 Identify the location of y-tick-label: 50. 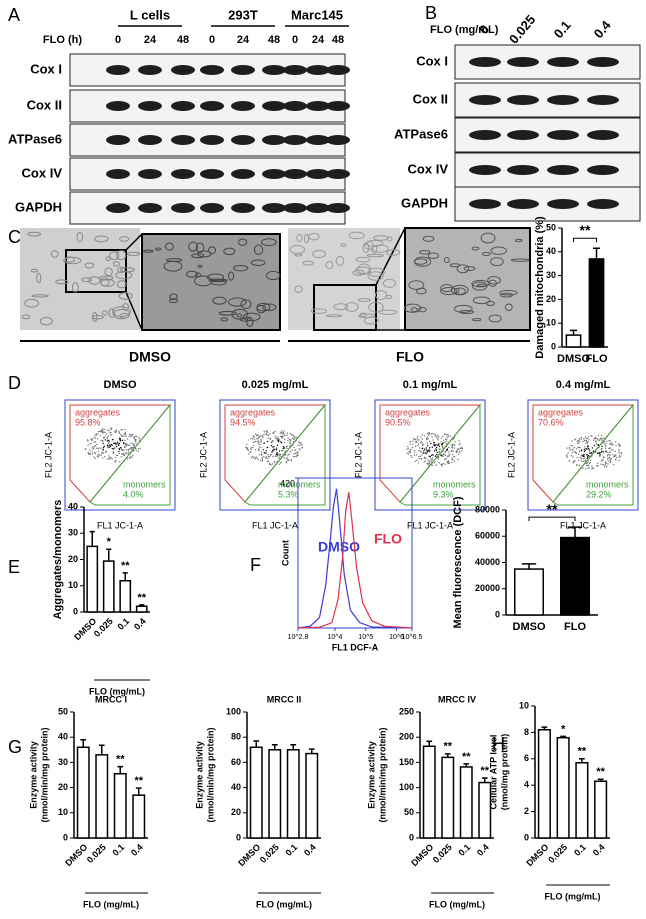
(551, 227).